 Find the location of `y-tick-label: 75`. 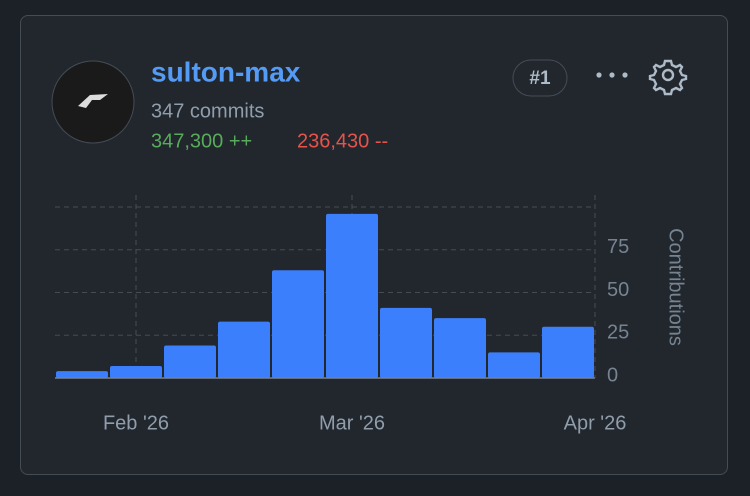

y-tick-label: 75 is located at coordinates (618, 247).